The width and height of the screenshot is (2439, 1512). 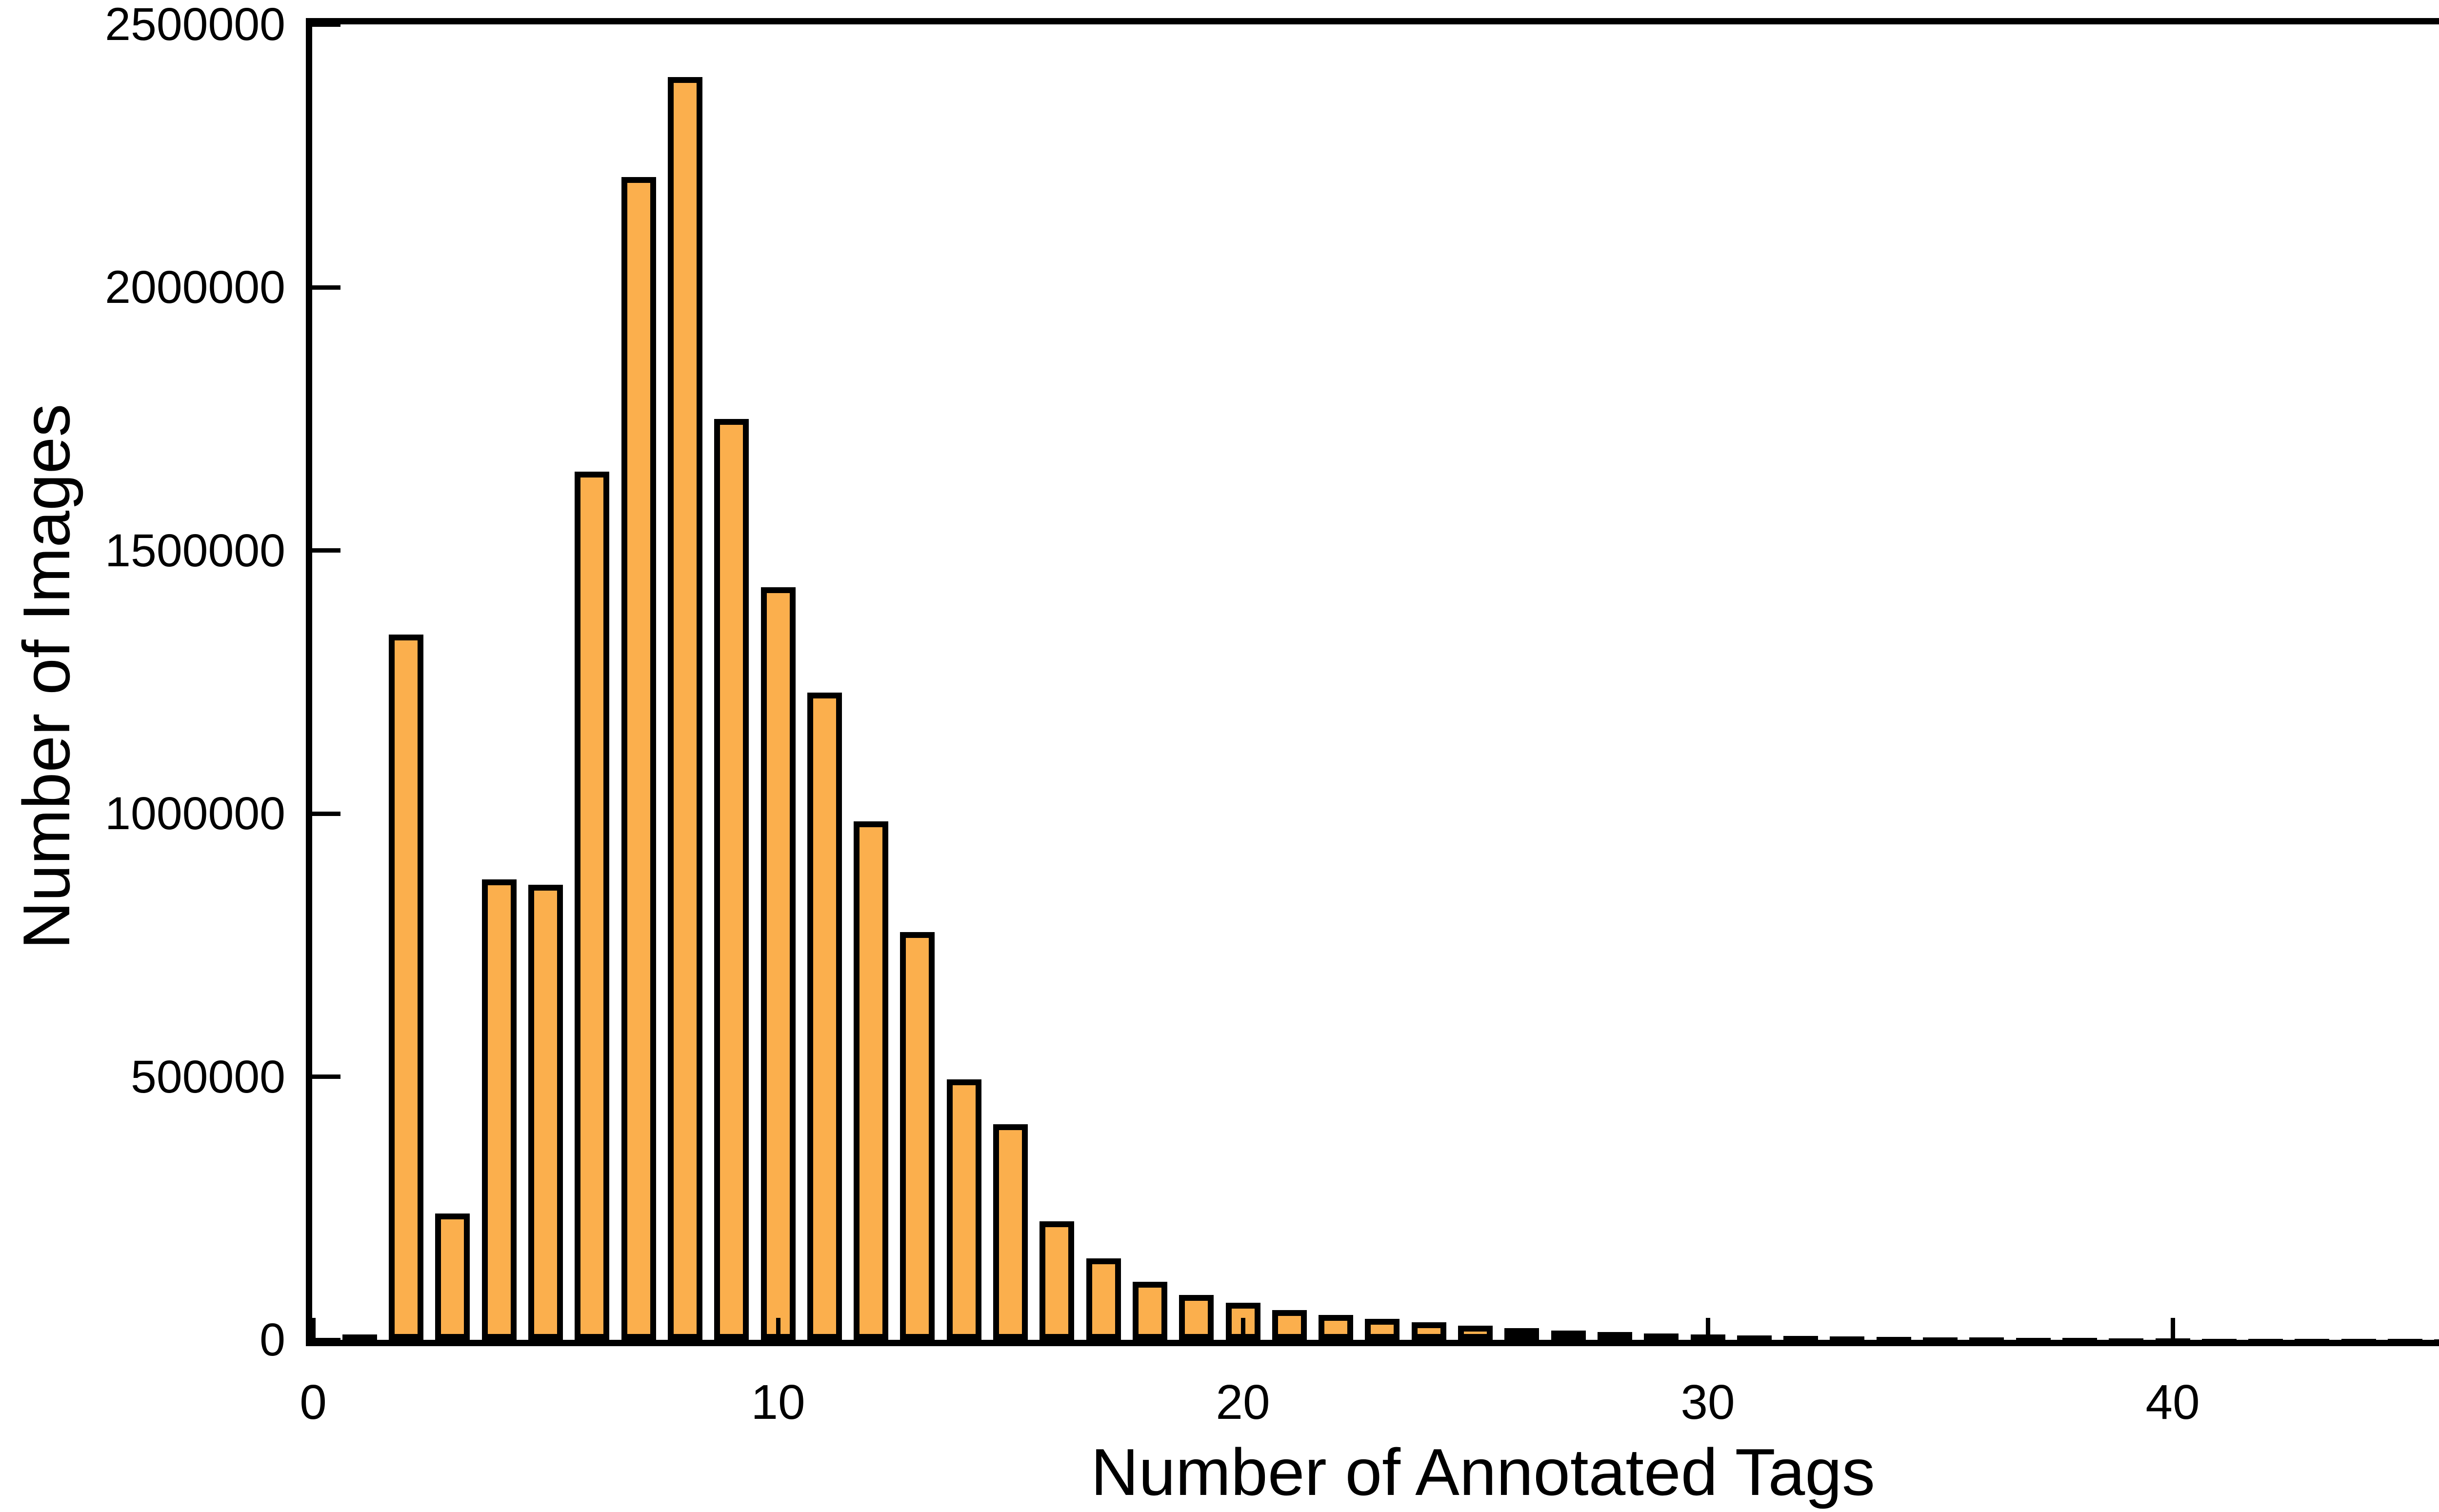 I want to click on bar-x5, so click(x=546, y=1112).